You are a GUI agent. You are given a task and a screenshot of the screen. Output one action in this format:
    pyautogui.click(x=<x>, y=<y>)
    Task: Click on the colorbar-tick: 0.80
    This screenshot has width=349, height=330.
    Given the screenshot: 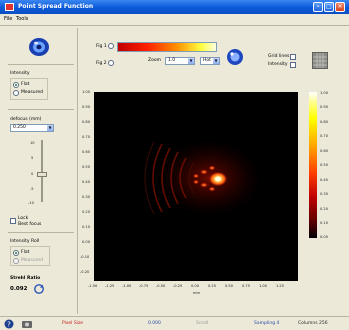 What is the action you would take?
    pyautogui.click(x=324, y=122)
    